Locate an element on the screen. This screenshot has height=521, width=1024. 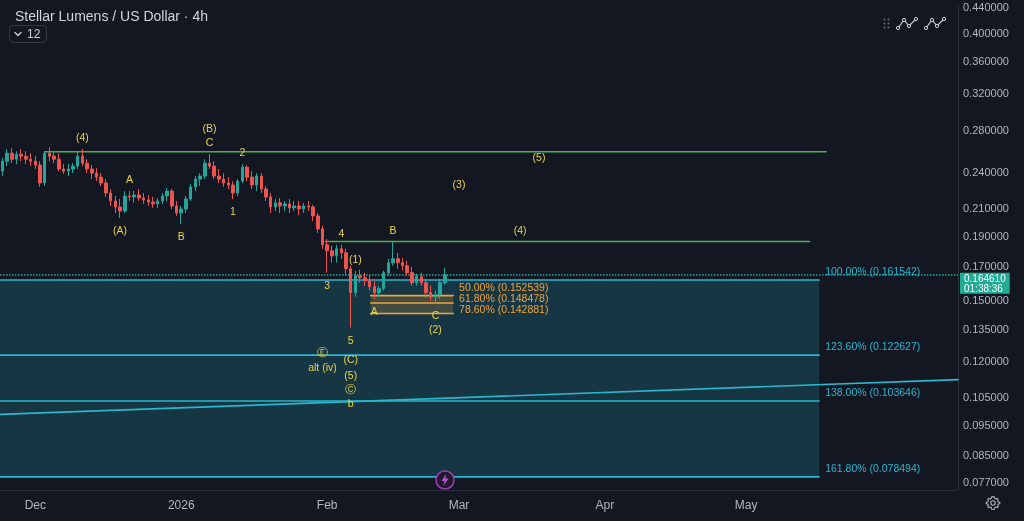
annotation: (C) is located at coordinates (351, 358).